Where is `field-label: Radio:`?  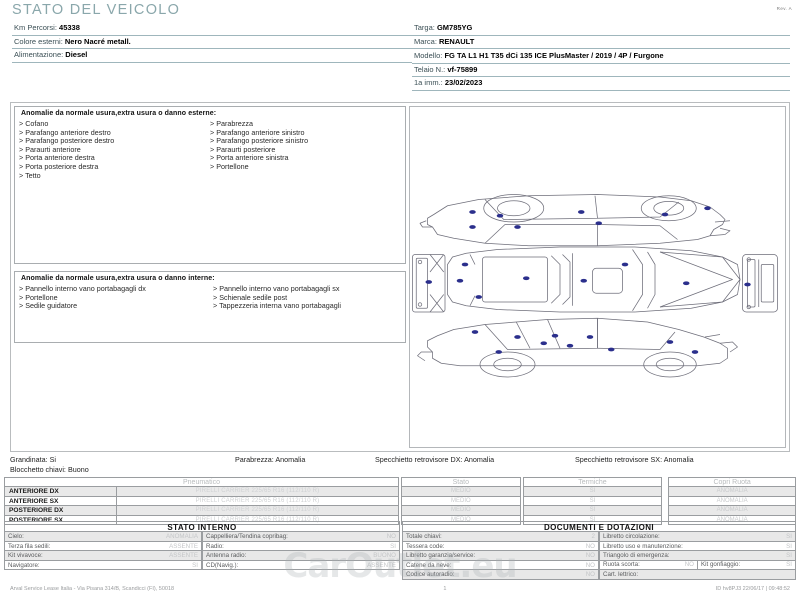 field-label: Radio: is located at coordinates (215, 546).